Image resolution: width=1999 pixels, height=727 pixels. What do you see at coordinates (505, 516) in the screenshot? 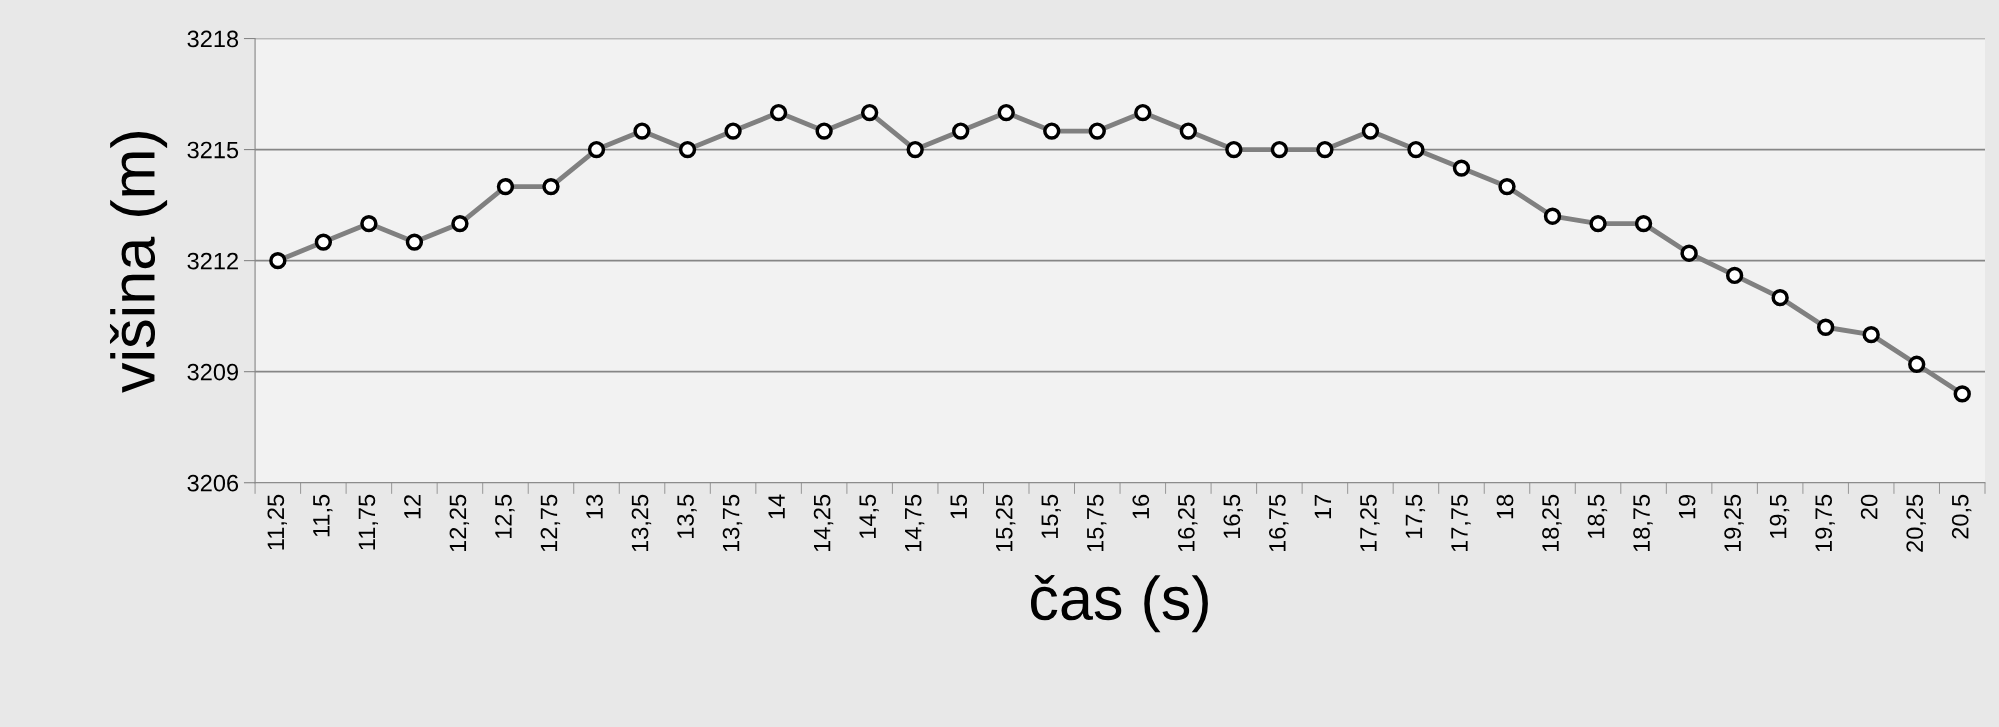
I see `x-tick-label: 12,5` at bounding box center [505, 516].